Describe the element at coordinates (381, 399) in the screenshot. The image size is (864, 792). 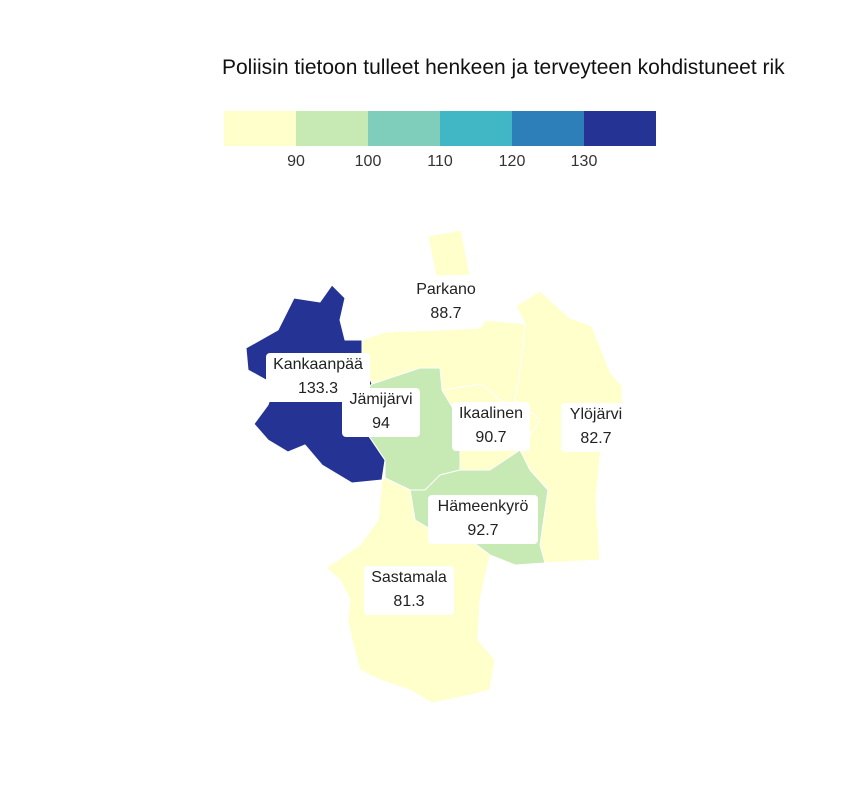
I see `region-name: Jämijärvi` at that location.